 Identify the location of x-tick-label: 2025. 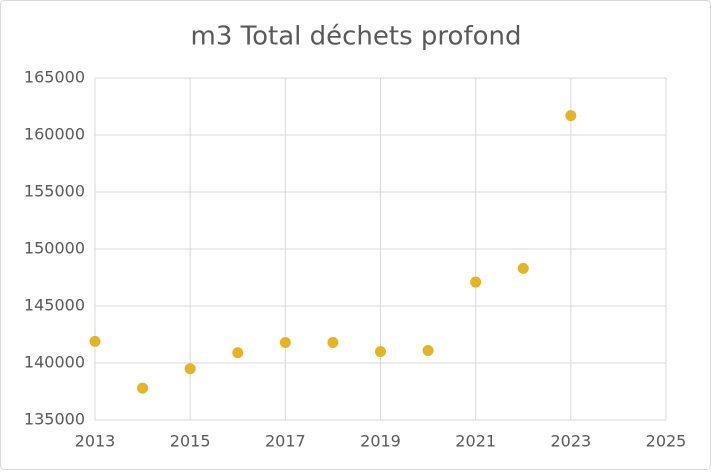
(666, 441).